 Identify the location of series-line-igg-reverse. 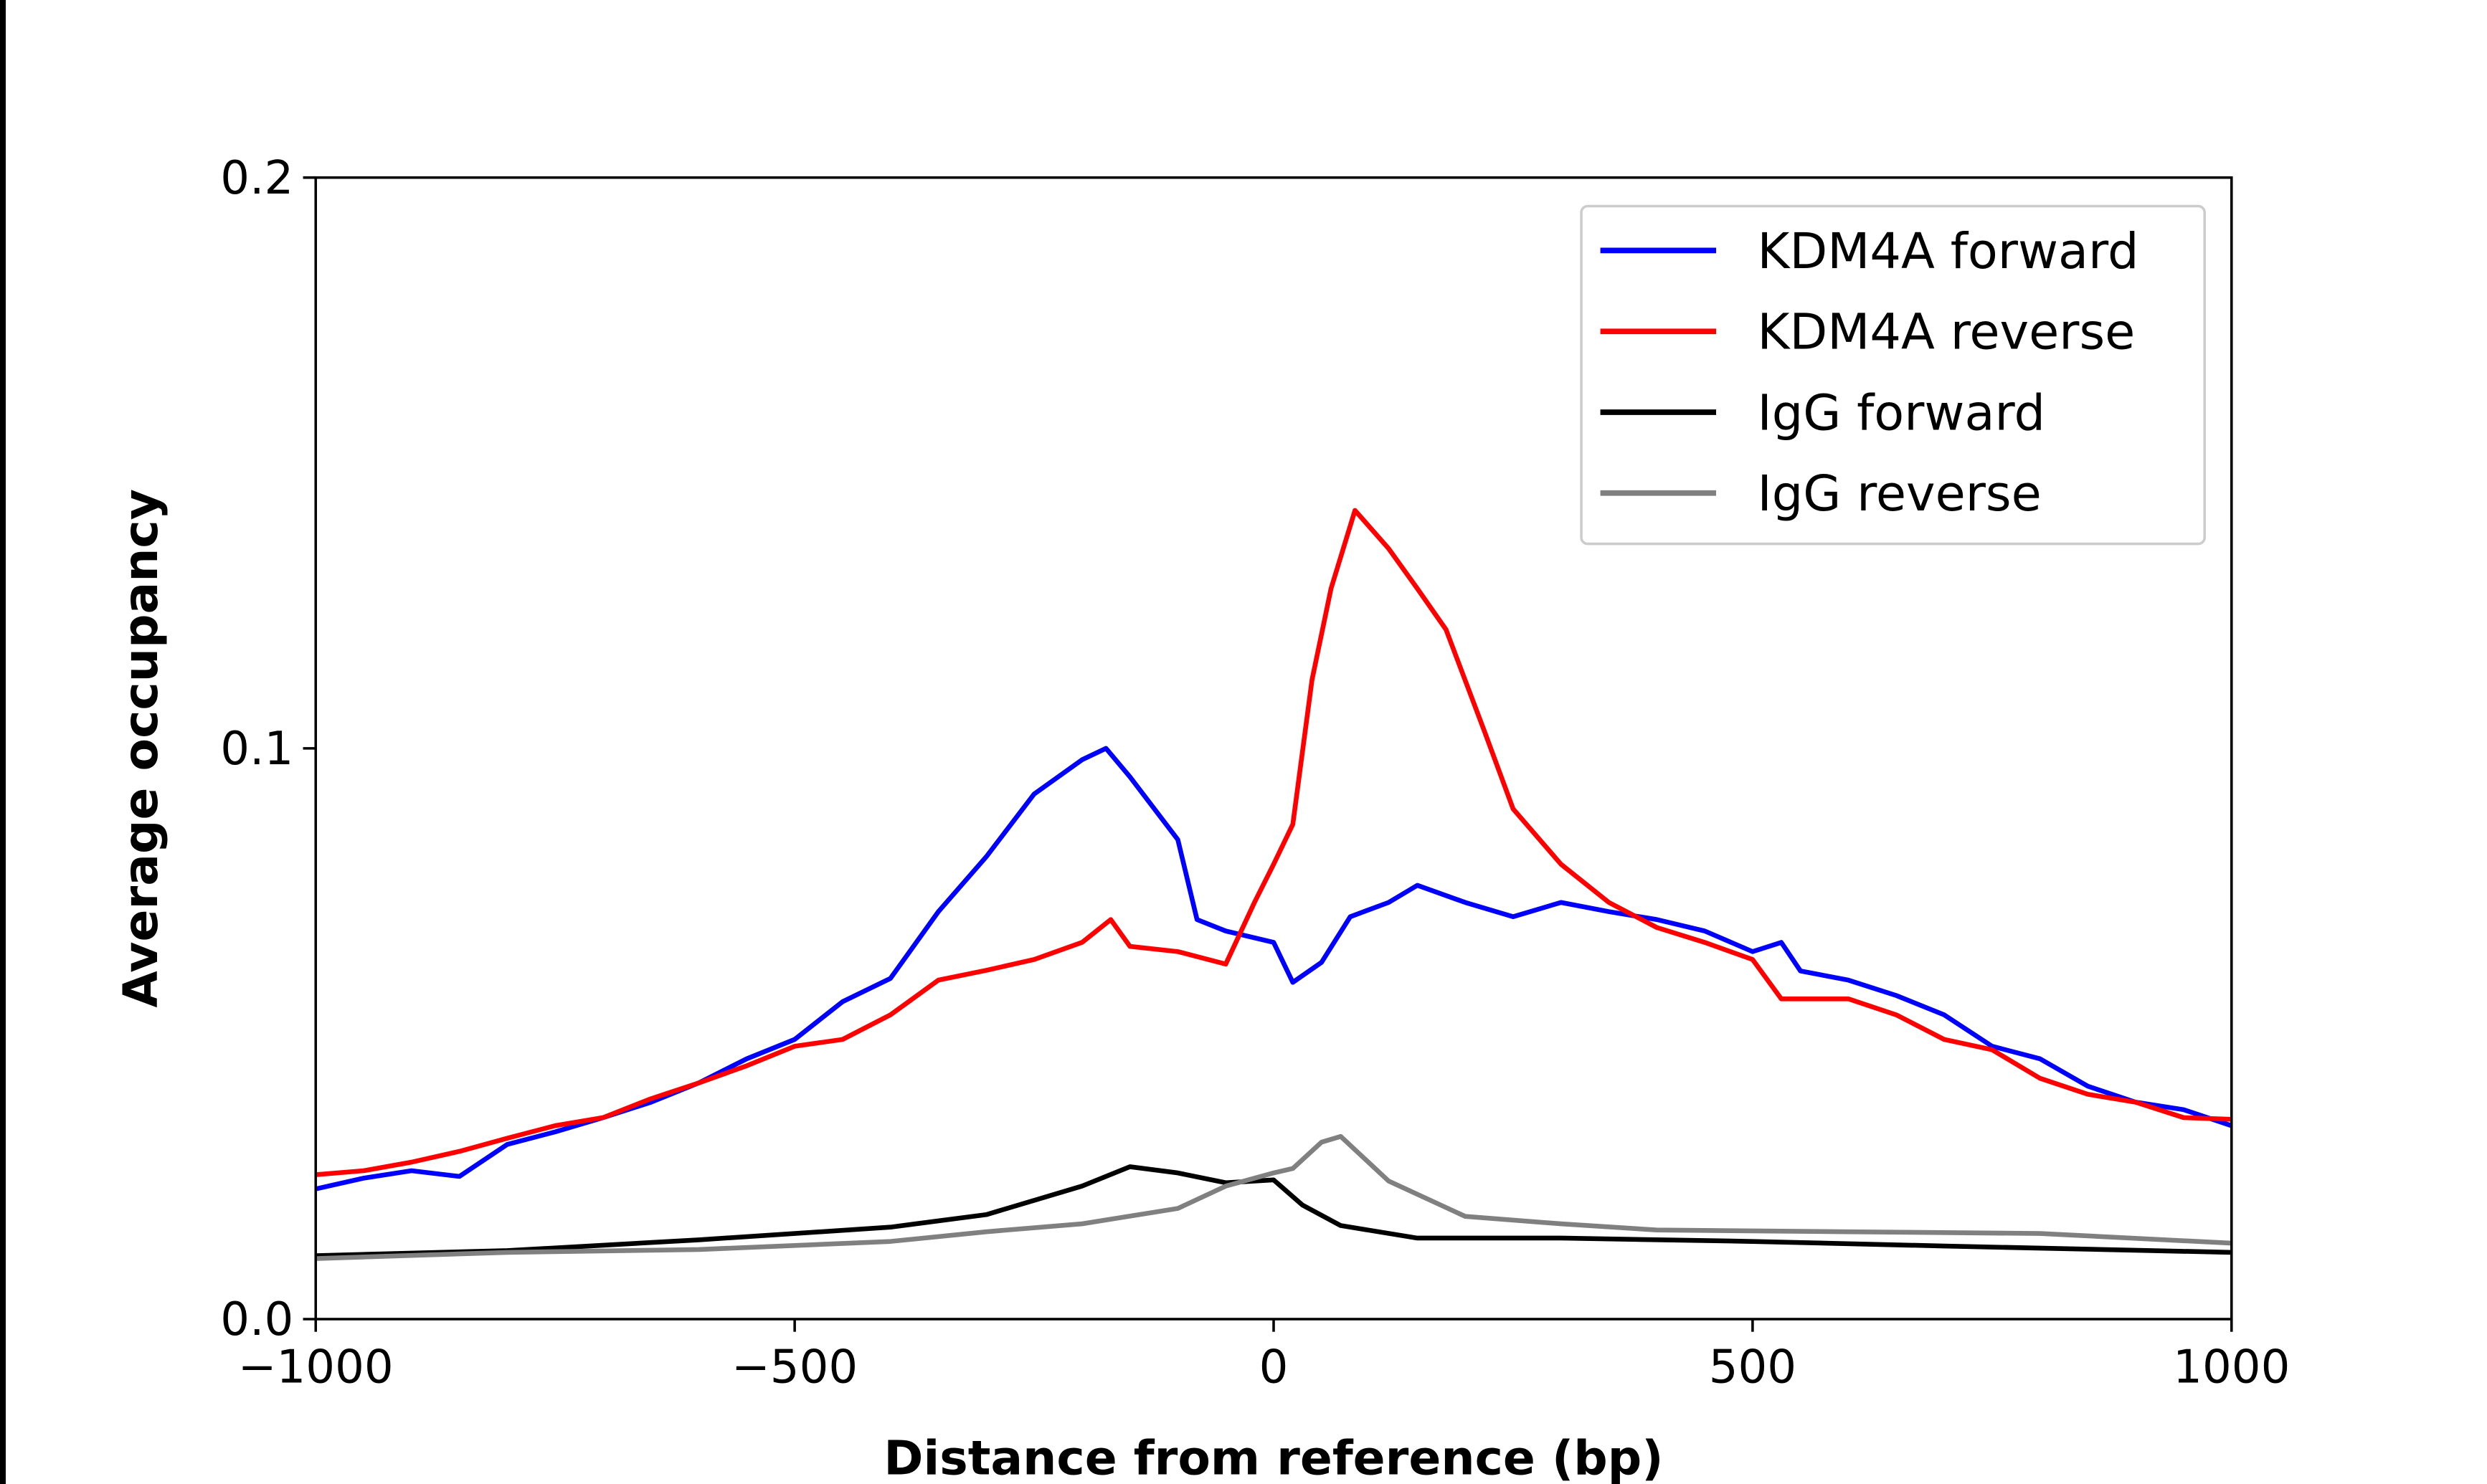
(1274, 1197).